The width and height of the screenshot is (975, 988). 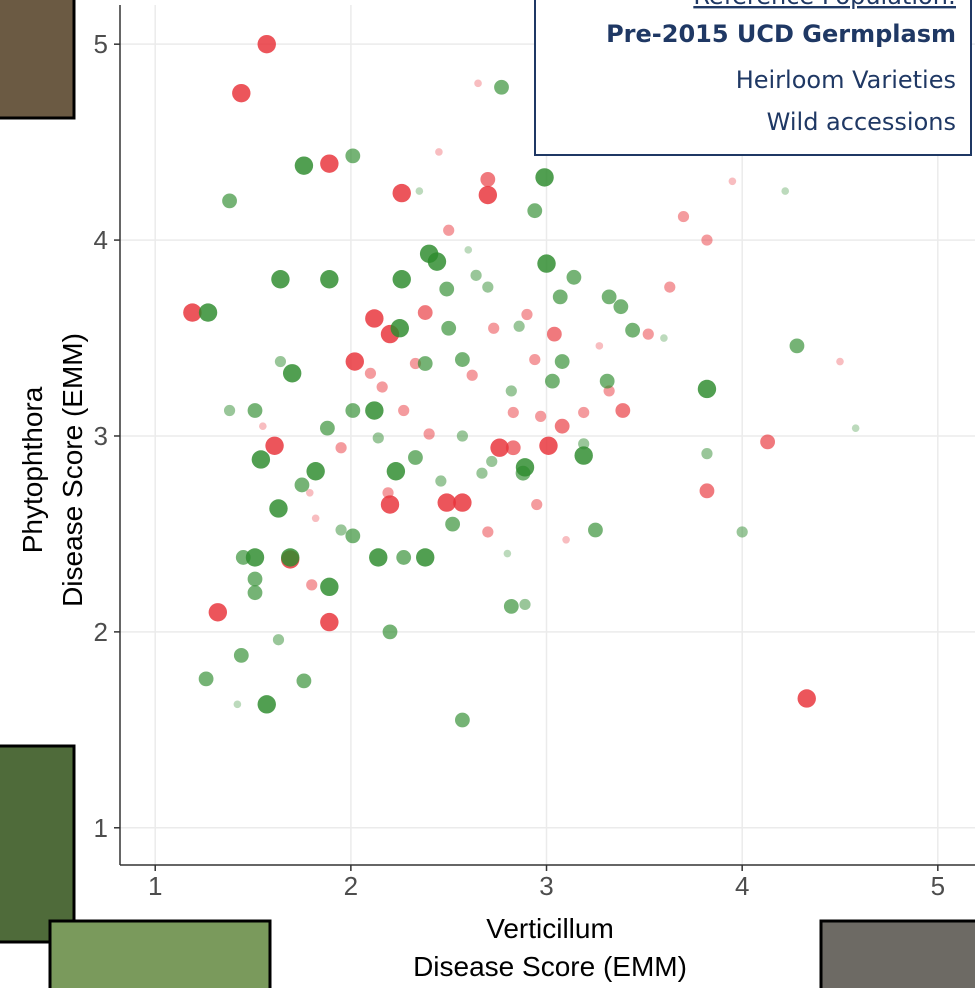 I want to click on x-tick-label: 4, so click(x=742, y=886).